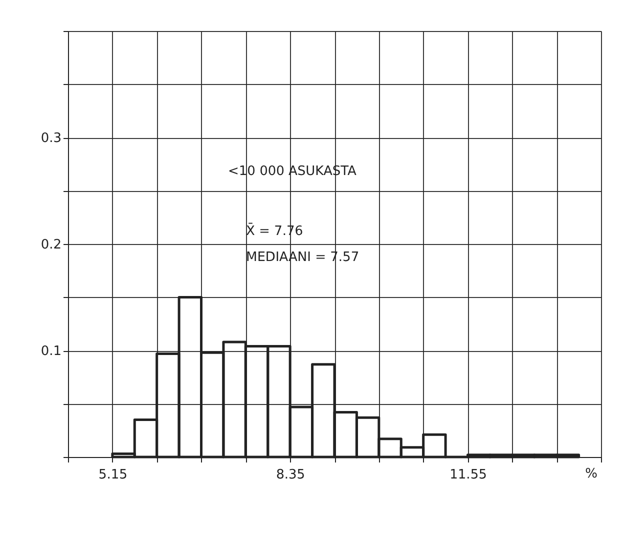  I want to click on y-tick-label: 0.2, so click(51, 245).